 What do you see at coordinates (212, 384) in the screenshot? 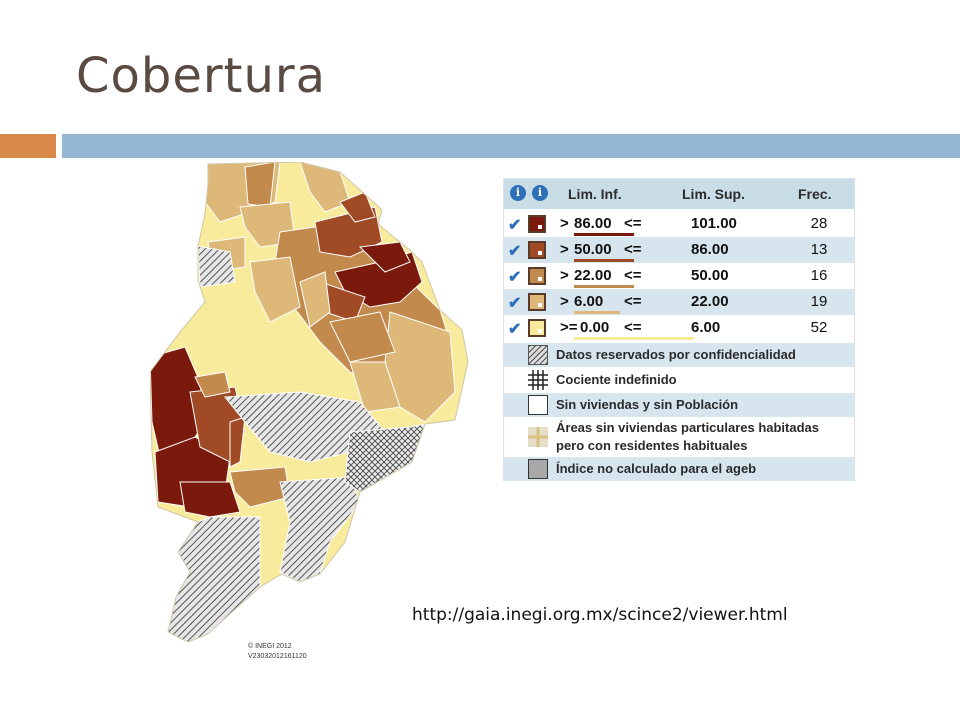
I see `map-region-sw-tan` at bounding box center [212, 384].